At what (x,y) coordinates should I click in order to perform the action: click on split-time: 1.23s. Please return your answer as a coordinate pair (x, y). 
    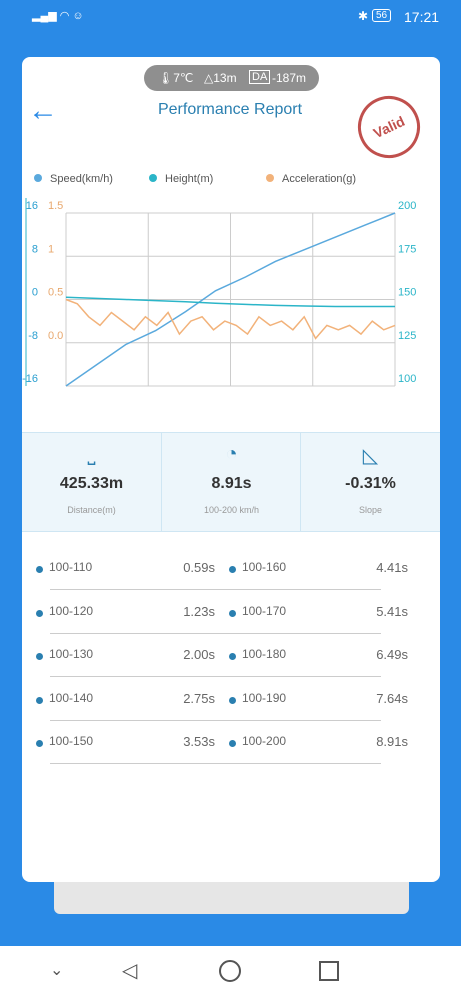
    Looking at the image, I should click on (199, 611).